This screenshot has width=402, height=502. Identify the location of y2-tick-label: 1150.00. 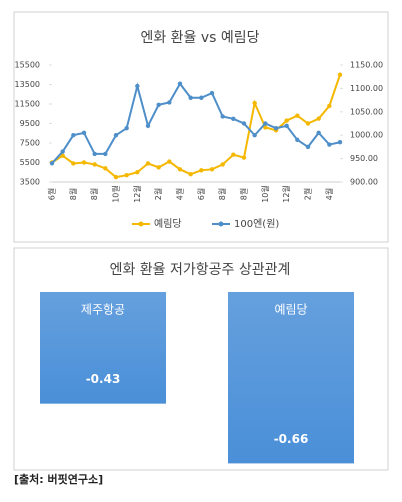
(366, 65).